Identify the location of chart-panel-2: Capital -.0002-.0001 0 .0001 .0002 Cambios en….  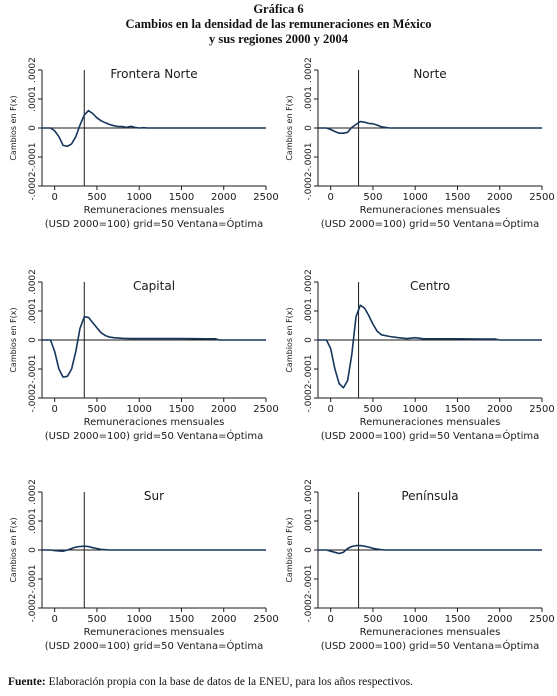
(144, 355).